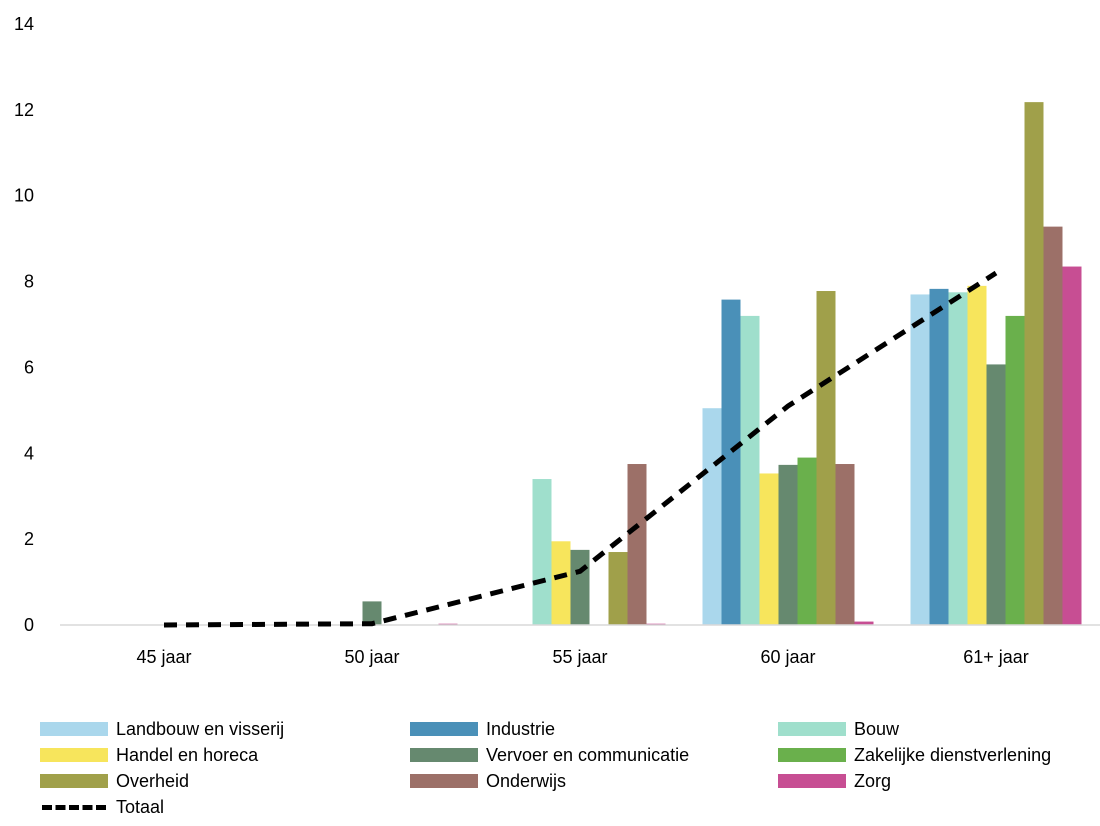  I want to click on x-tick-label: 50 jaar, so click(371, 657).